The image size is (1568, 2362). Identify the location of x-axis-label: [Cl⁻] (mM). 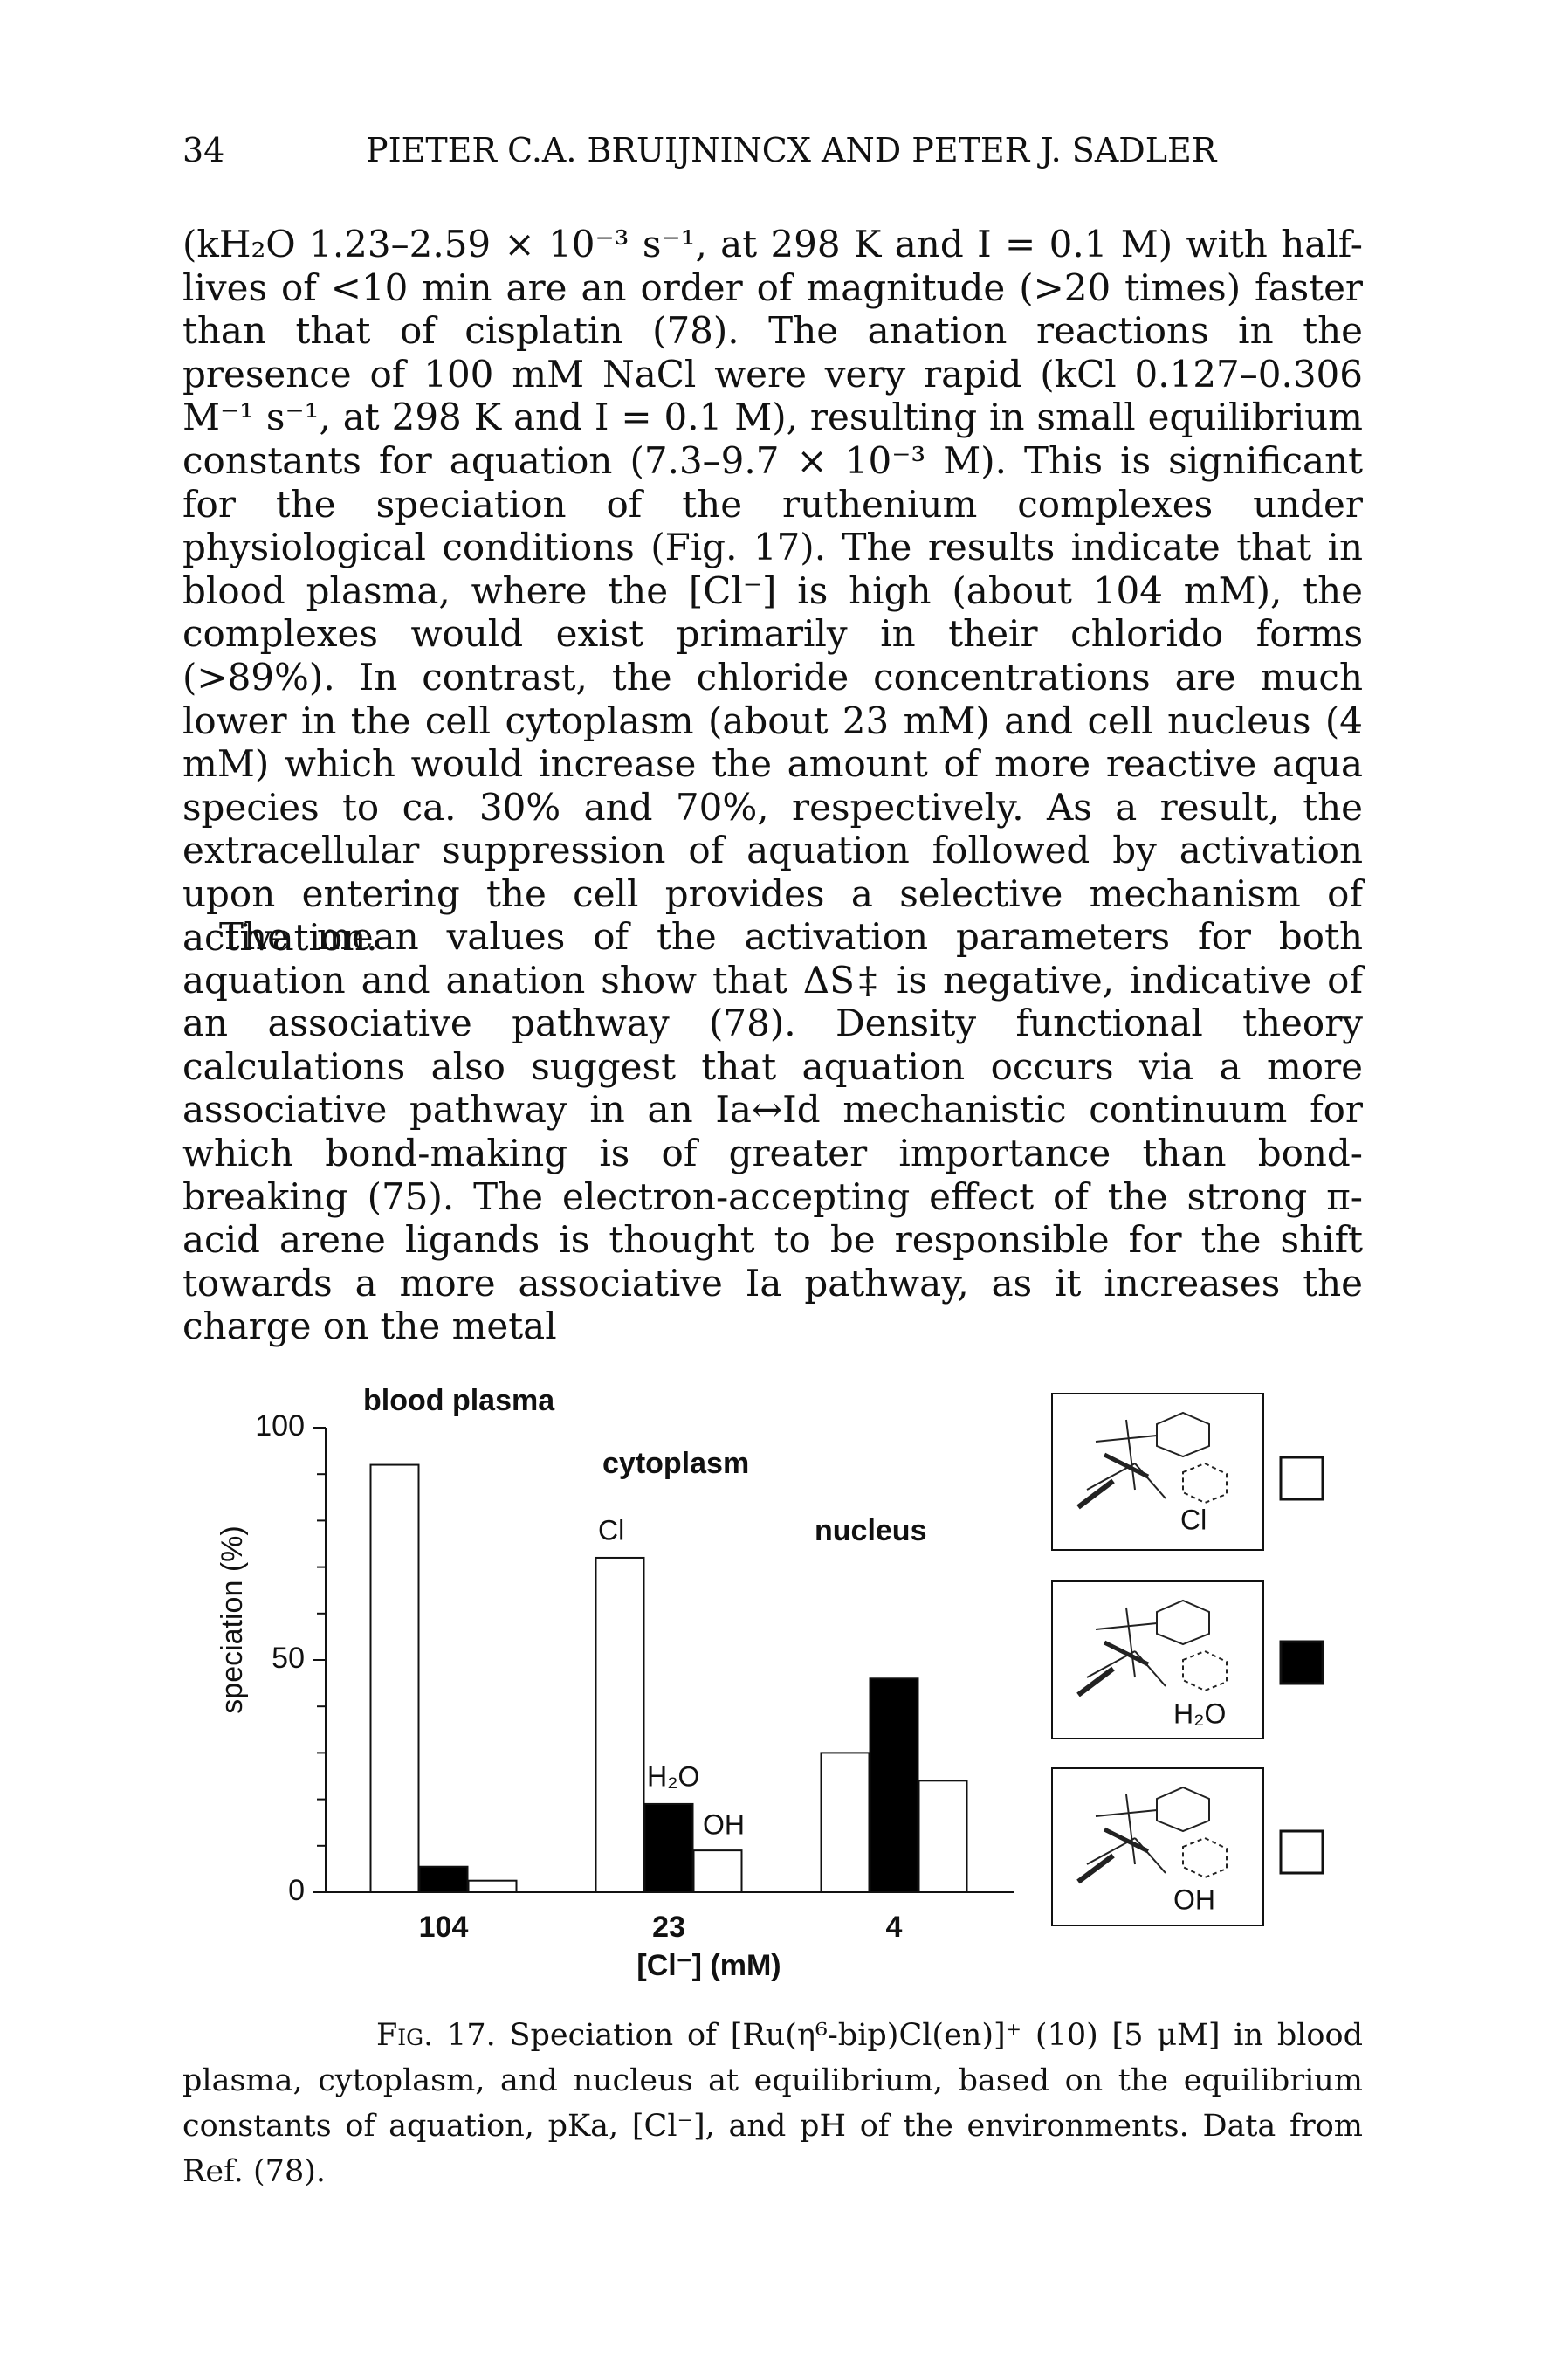
(708, 1966).